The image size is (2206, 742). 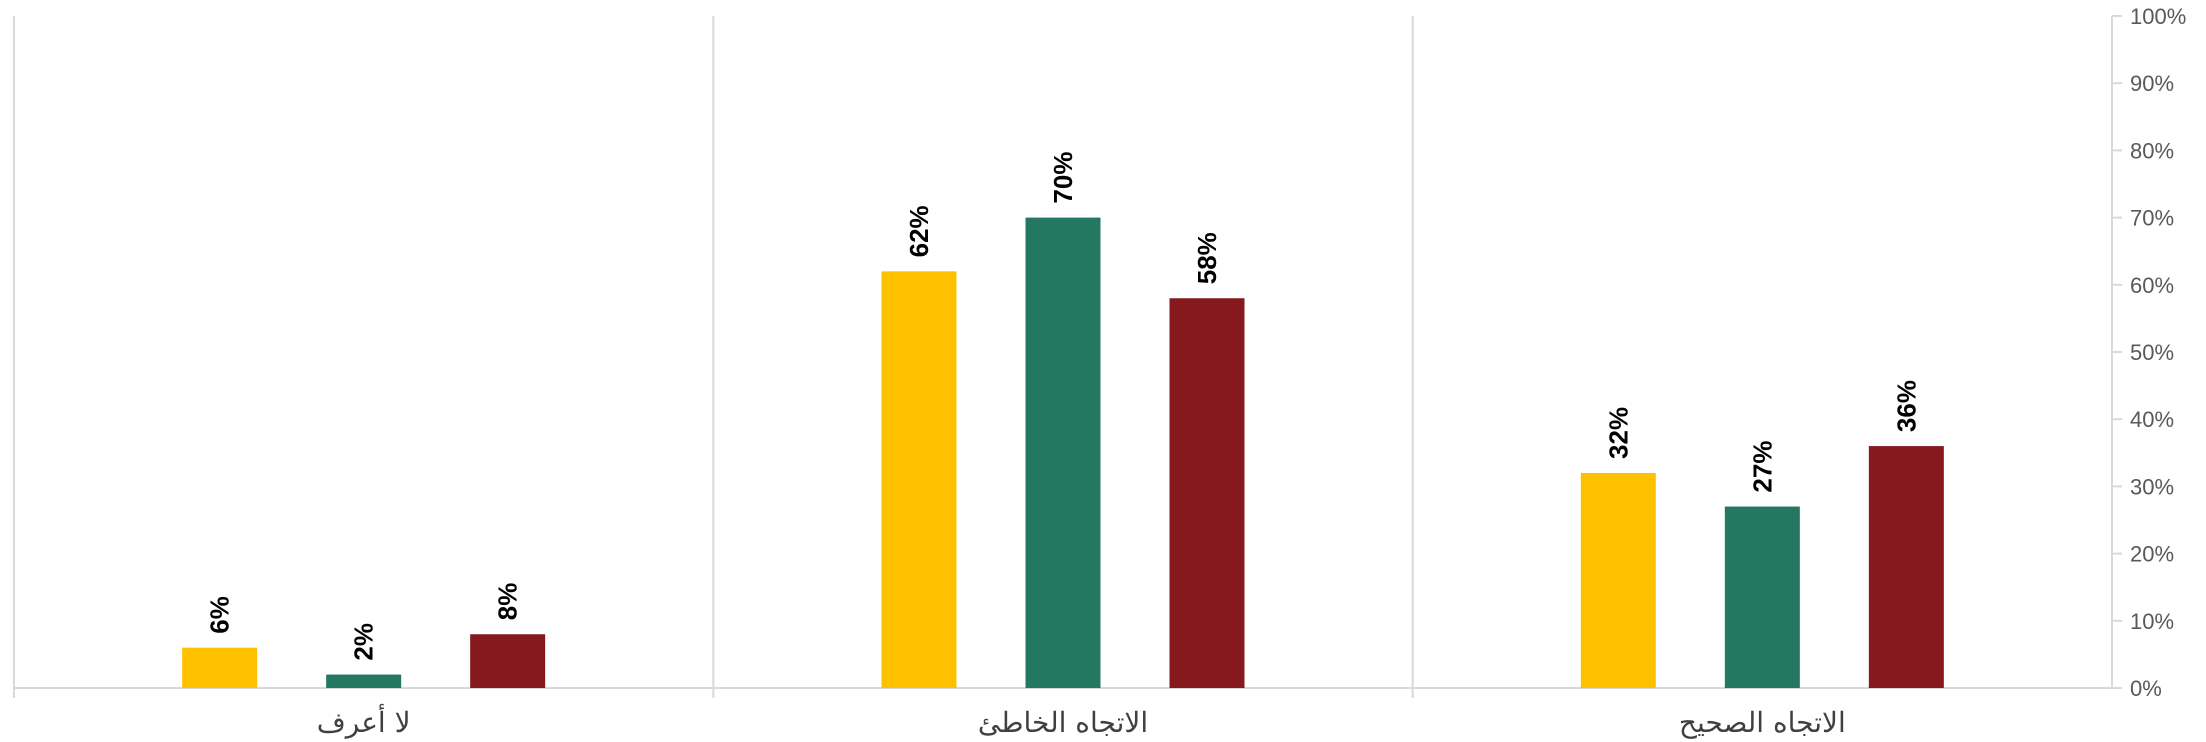 What do you see at coordinates (1618, 433) in the screenshot?
I see `data-label: 32%` at bounding box center [1618, 433].